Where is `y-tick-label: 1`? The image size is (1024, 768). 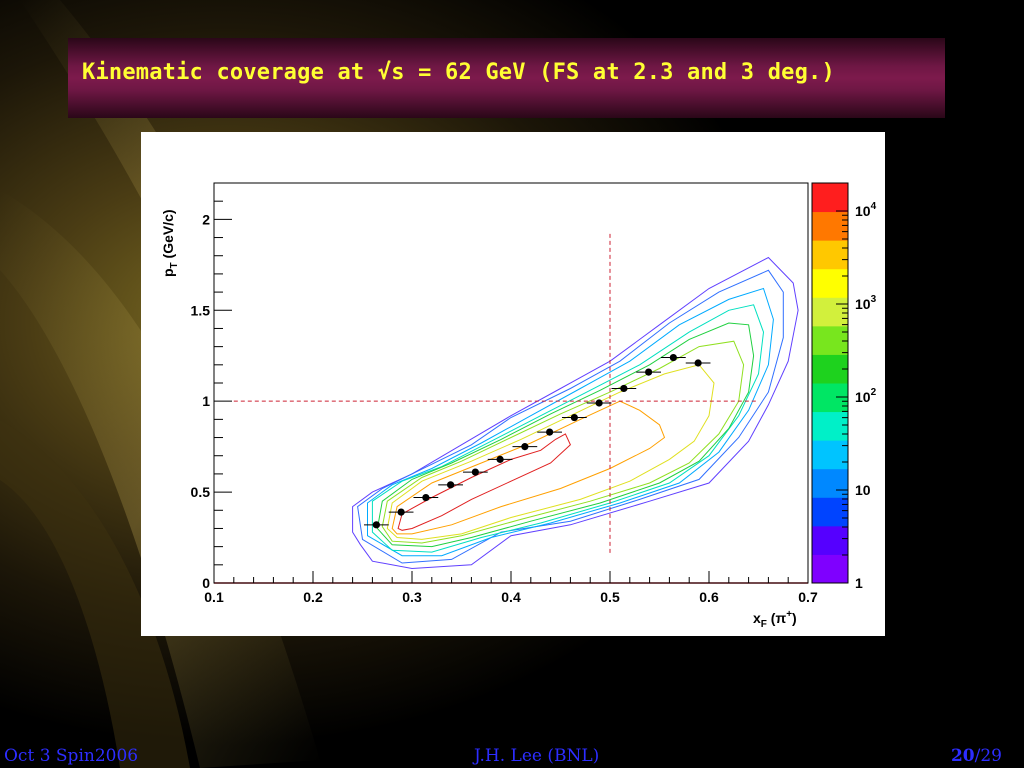 y-tick-label: 1 is located at coordinates (206, 401).